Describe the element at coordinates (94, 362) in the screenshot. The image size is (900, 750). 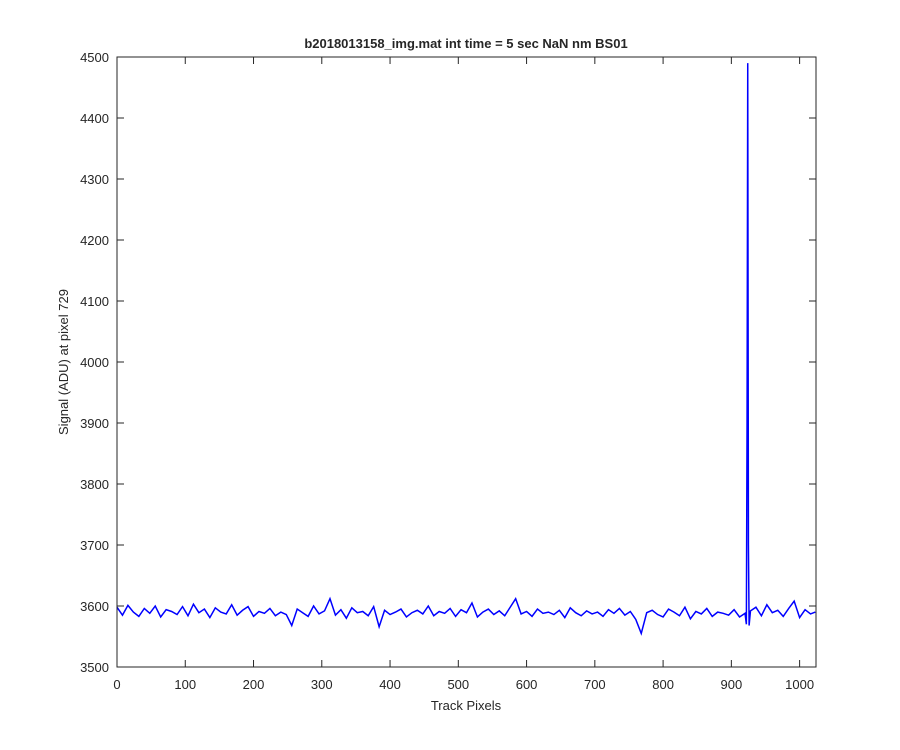
I see `y-tick-label: 4000` at that location.